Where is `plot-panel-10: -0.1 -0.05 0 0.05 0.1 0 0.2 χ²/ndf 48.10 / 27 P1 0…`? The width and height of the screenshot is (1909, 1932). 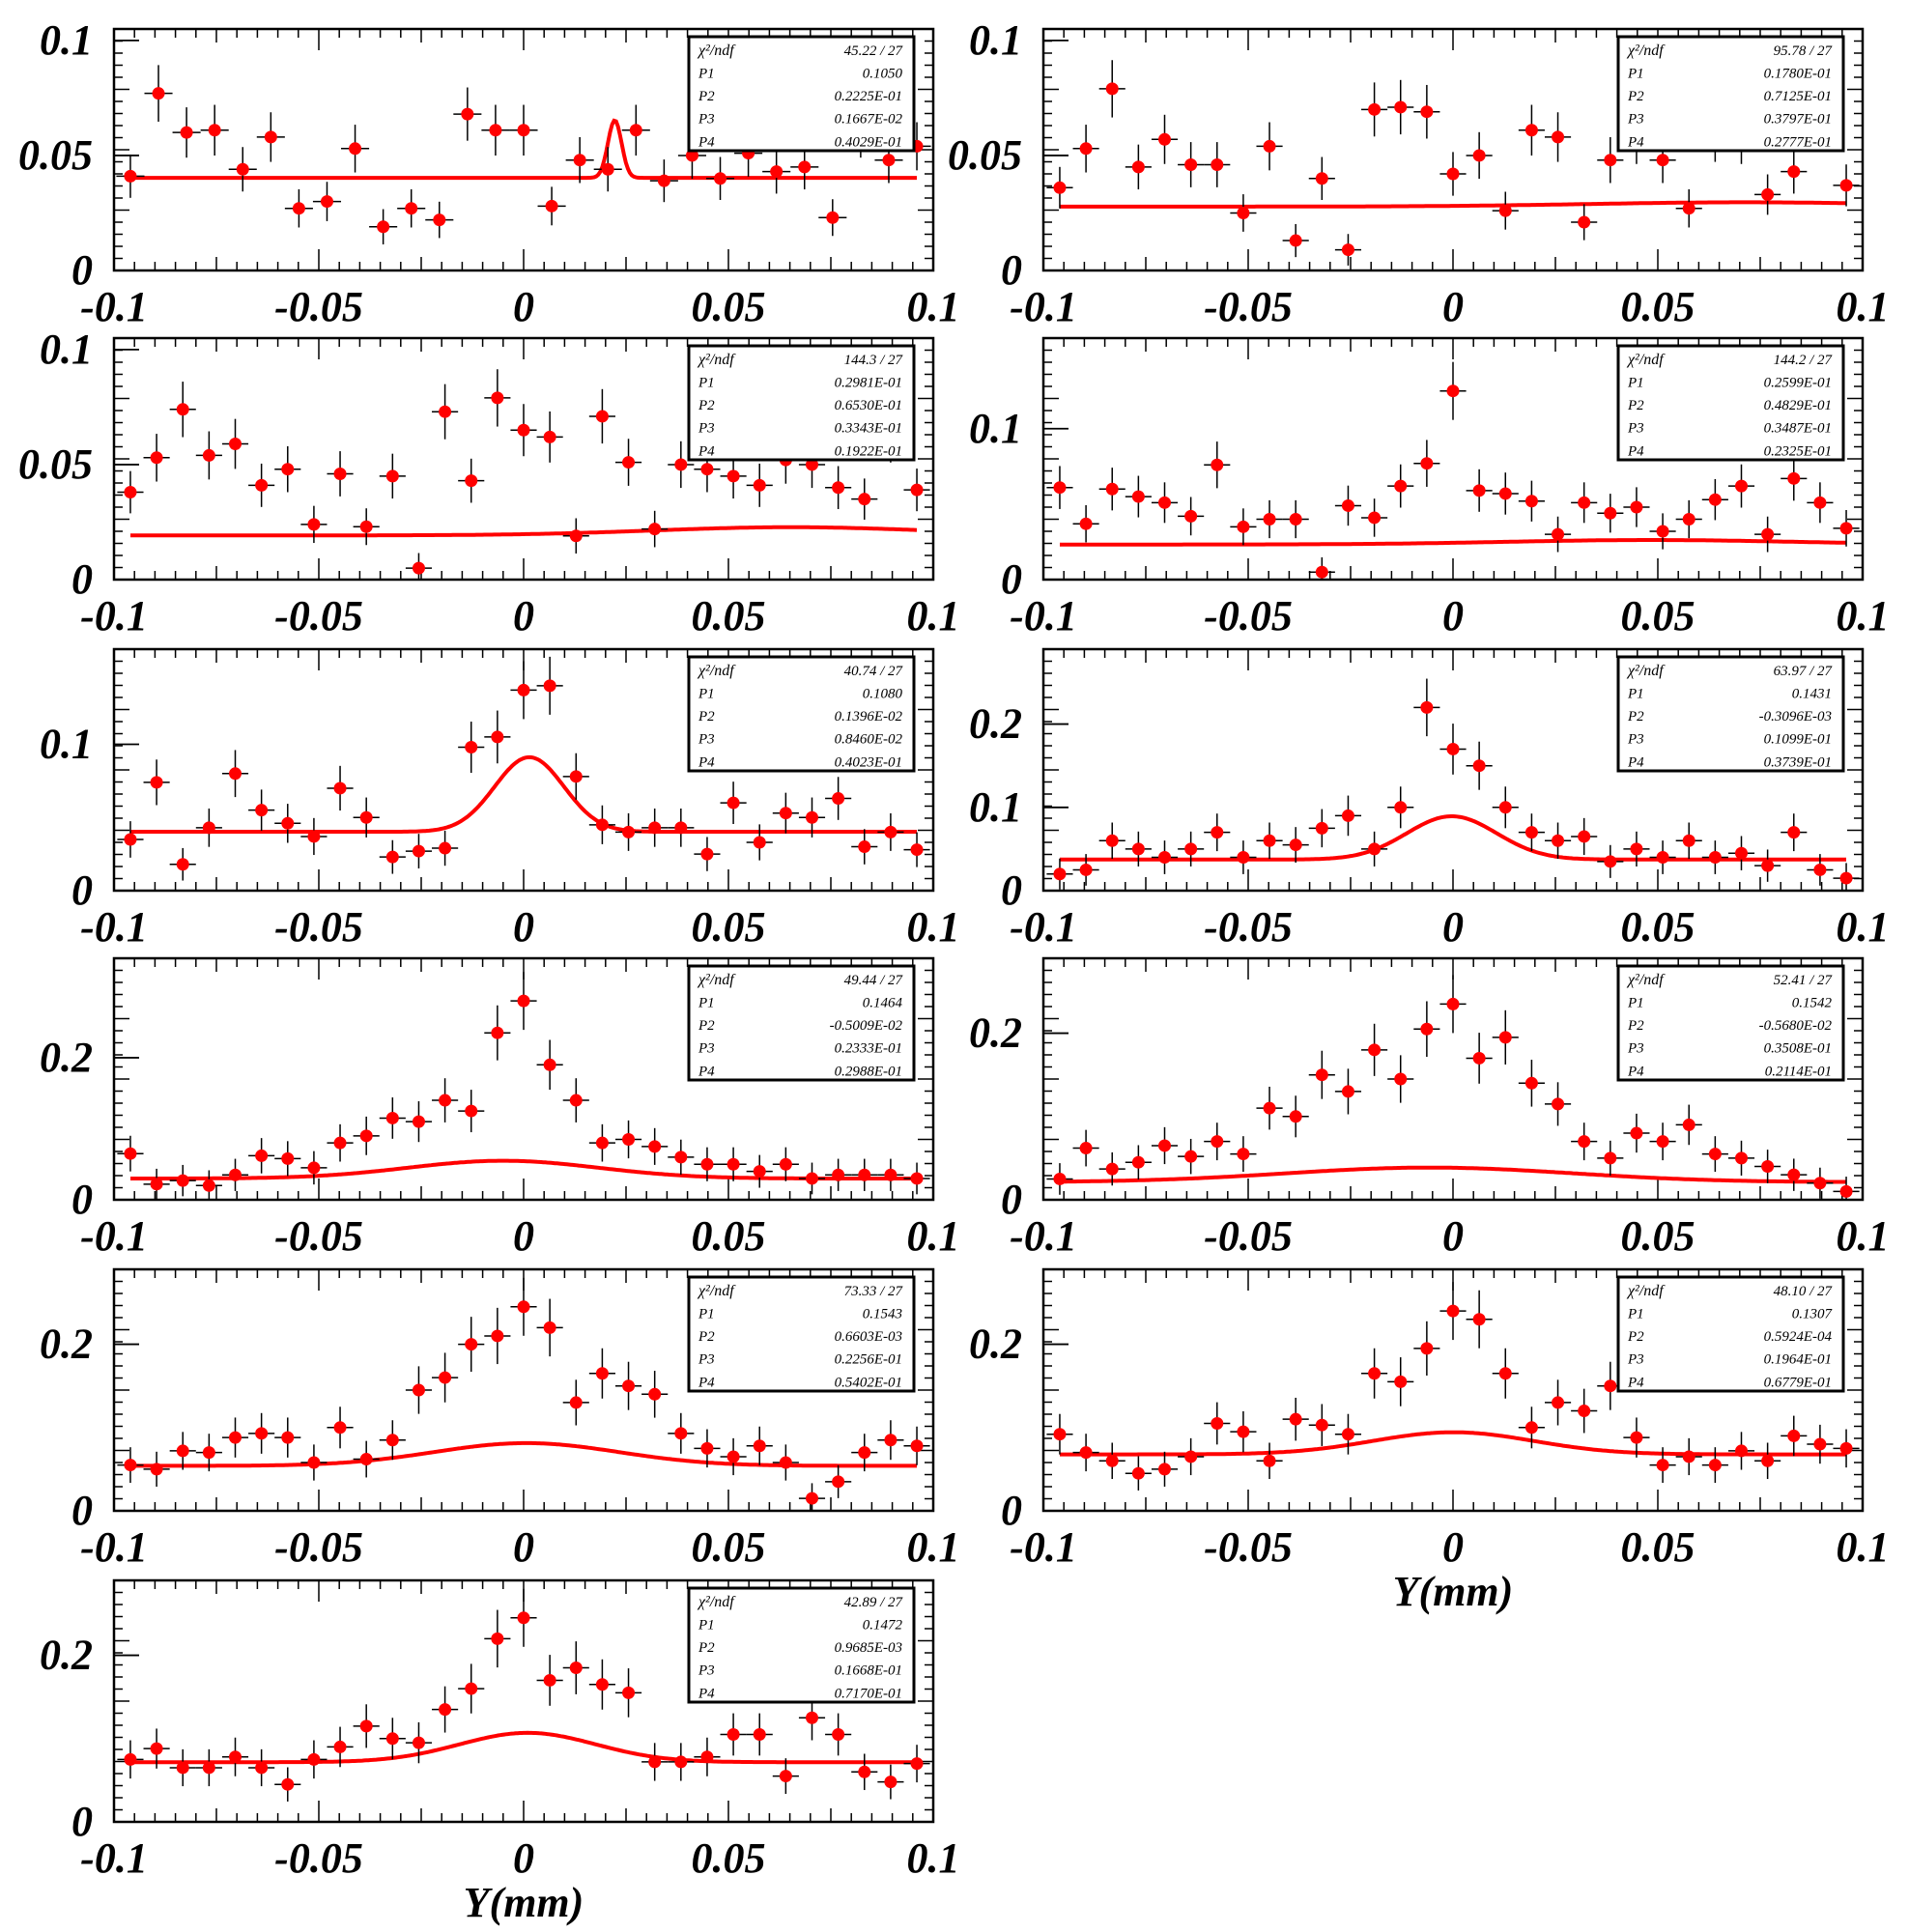
plot-panel-10: -0.1 -0.05 0 0.05 0.1 0 0.2 χ²/ndf 48.10 / 27 P1 0… is located at coordinates (1429, 1441).